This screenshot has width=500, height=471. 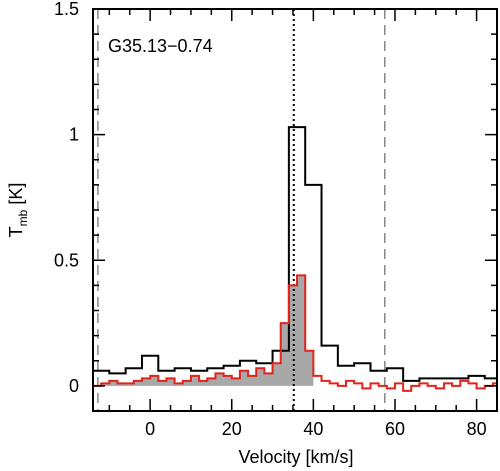 What do you see at coordinates (23, 217) in the screenshot?
I see `y-axis-title-sub: mb` at bounding box center [23, 217].